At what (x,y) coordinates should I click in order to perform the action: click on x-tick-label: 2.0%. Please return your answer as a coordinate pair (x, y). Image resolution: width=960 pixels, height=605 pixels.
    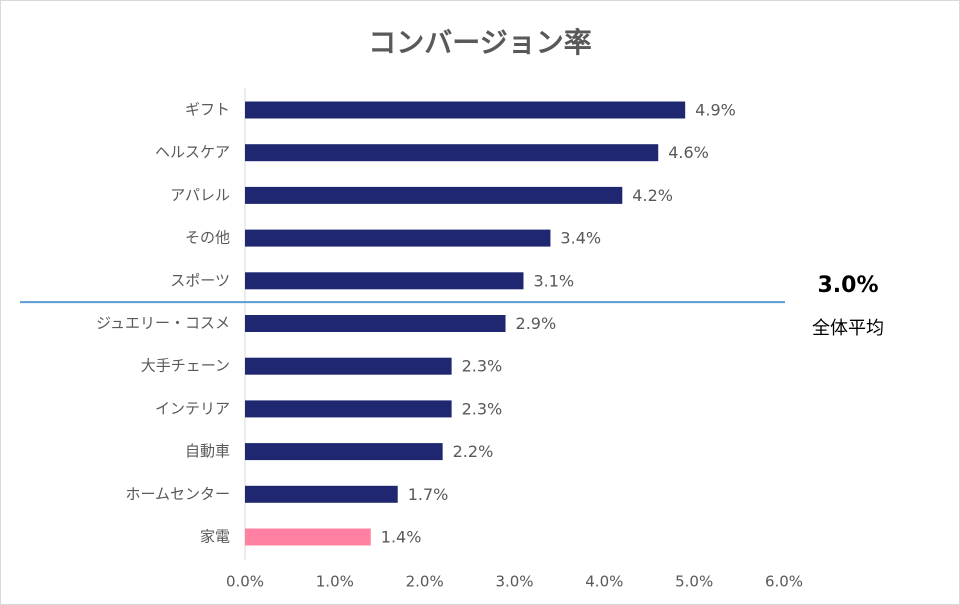
    Looking at the image, I should click on (425, 582).